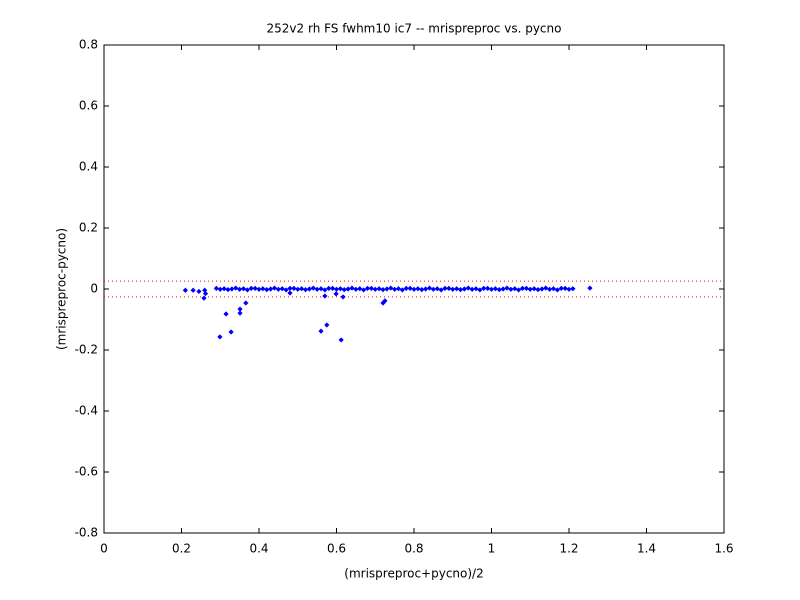 The image size is (800, 600). What do you see at coordinates (86, 350) in the screenshot?
I see `y-tick-label: -0.2` at bounding box center [86, 350].